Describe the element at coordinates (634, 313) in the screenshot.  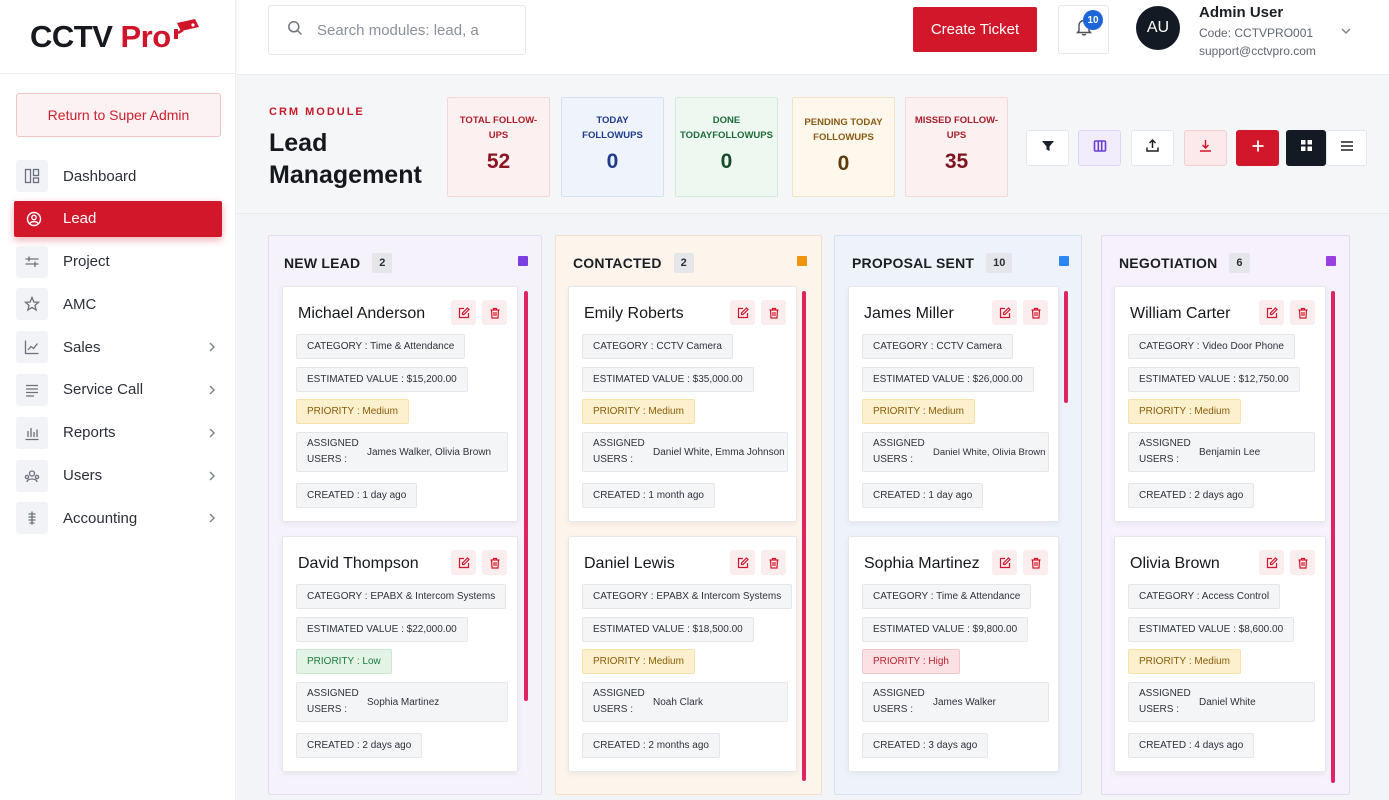
I see `lead-name: Emily Roberts` at that location.